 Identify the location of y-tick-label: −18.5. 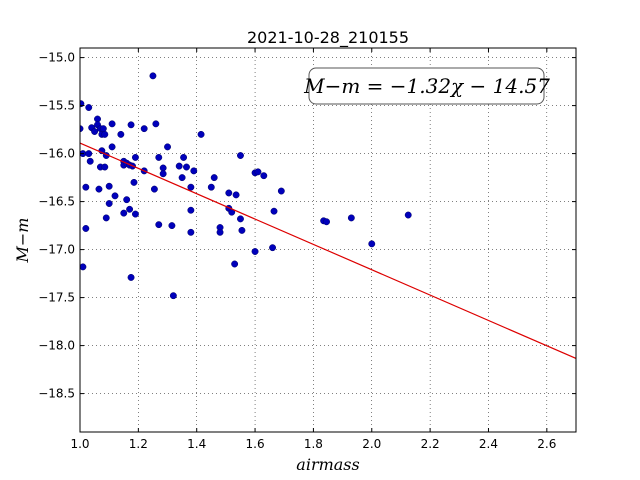
(56, 394).